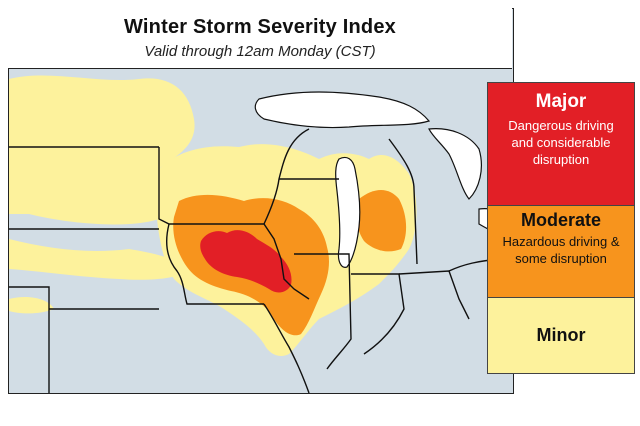 Image resolution: width=640 pixels, height=426 pixels. I want to click on legend-minor-label: Minor, so click(561, 335).